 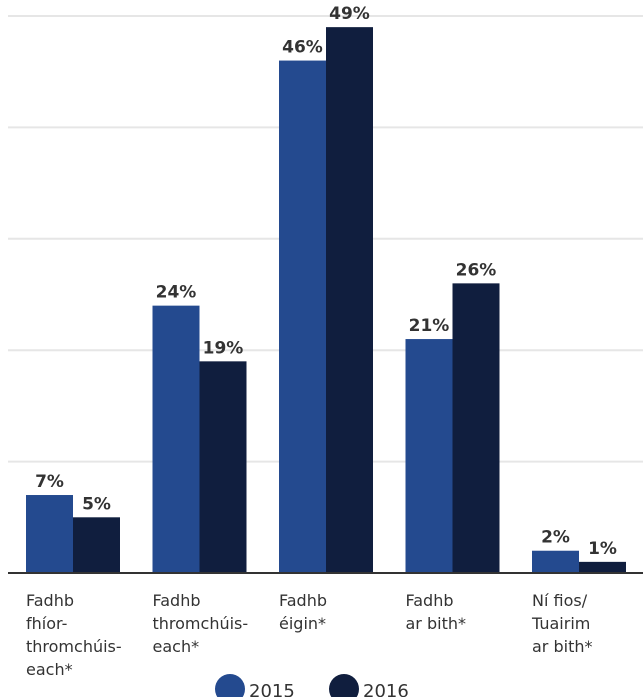 What do you see at coordinates (476, 270) in the screenshot?
I see `data-label: 26%` at bounding box center [476, 270].